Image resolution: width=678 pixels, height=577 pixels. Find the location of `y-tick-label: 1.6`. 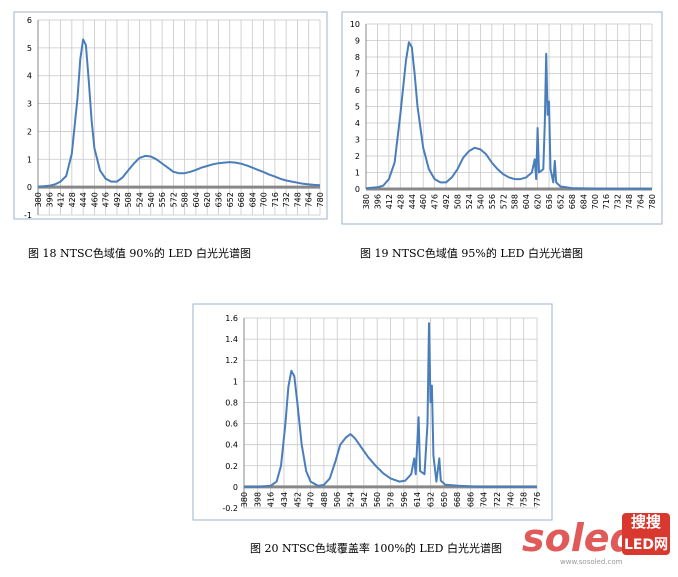

y-tick-label: 1.6 is located at coordinates (231, 318).